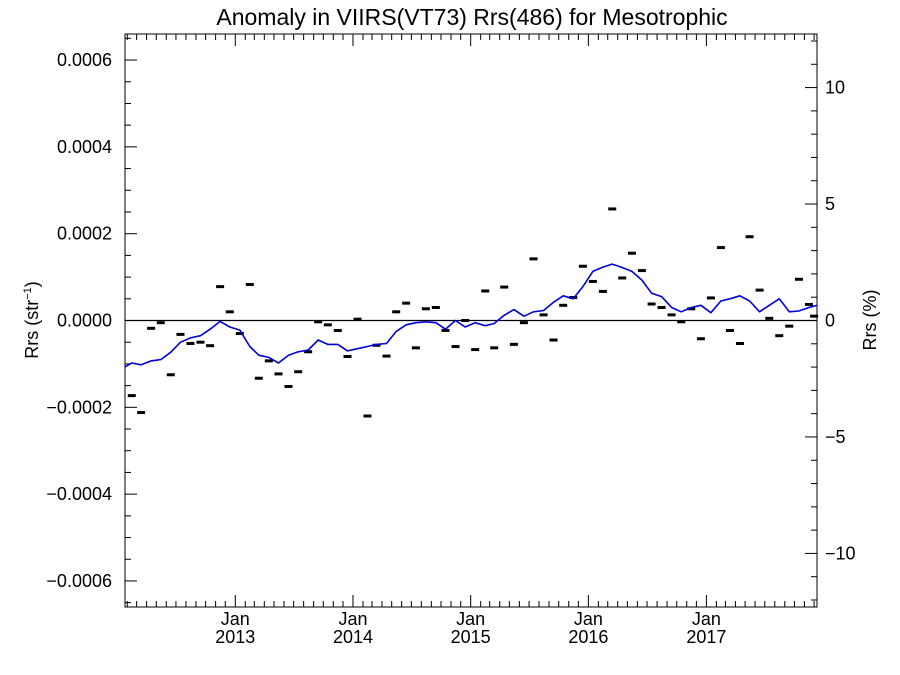 The width and height of the screenshot is (900, 675). What do you see at coordinates (32, 320) in the screenshot?
I see `y-axis-left-title: Rrs (str−1)` at bounding box center [32, 320].